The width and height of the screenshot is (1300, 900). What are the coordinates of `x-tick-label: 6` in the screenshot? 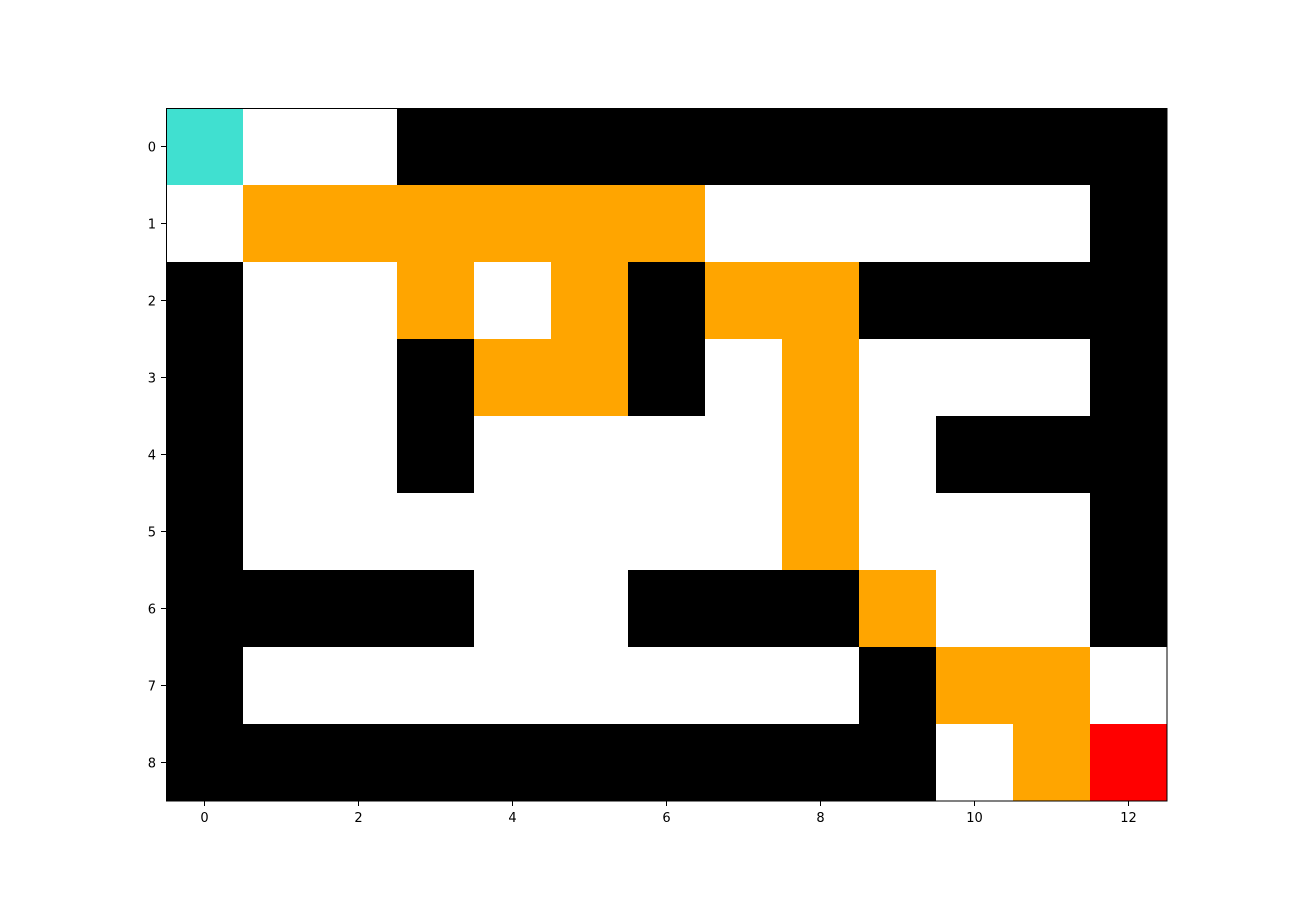 It's located at (666, 818).